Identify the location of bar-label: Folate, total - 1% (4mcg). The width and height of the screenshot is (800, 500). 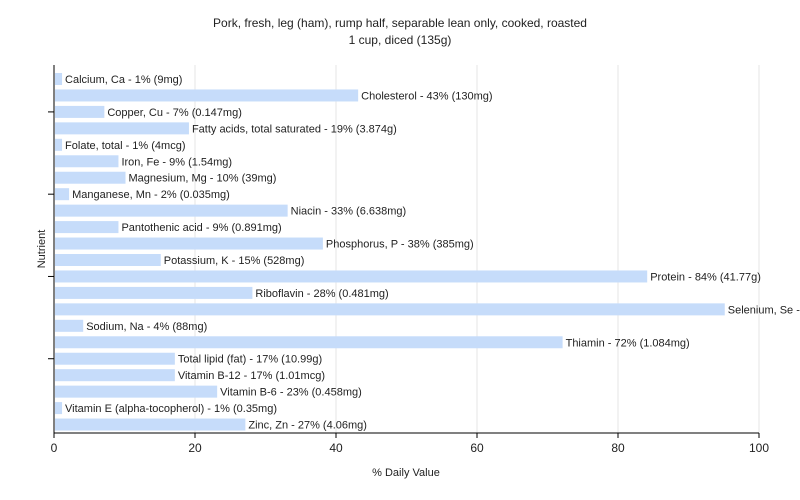
(125, 146).